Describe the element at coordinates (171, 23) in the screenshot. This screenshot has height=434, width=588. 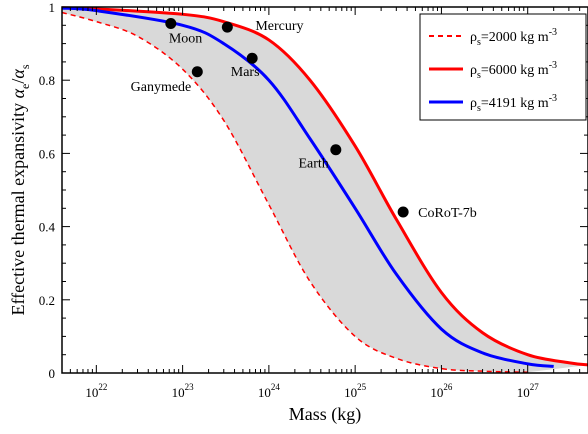
I see `point-moon` at that location.